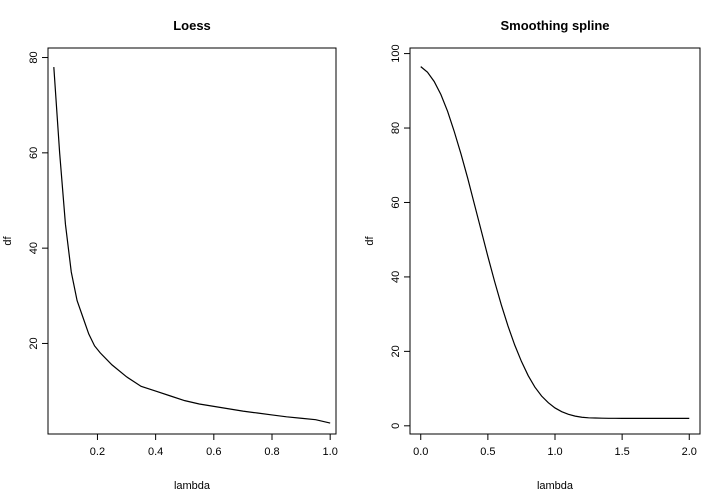 This screenshot has width=726, height=499. Describe the element at coordinates (370, 240) in the screenshot. I see `spline-y-label: df` at that location.